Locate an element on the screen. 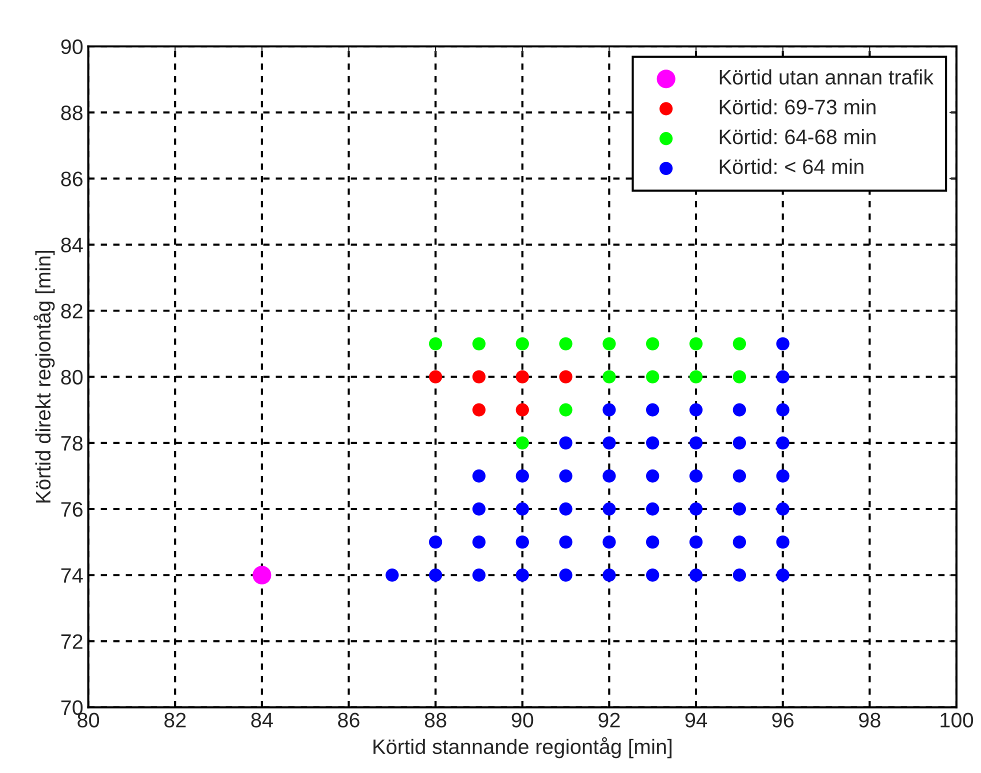  x-tick-label: 90 is located at coordinates (523, 720).